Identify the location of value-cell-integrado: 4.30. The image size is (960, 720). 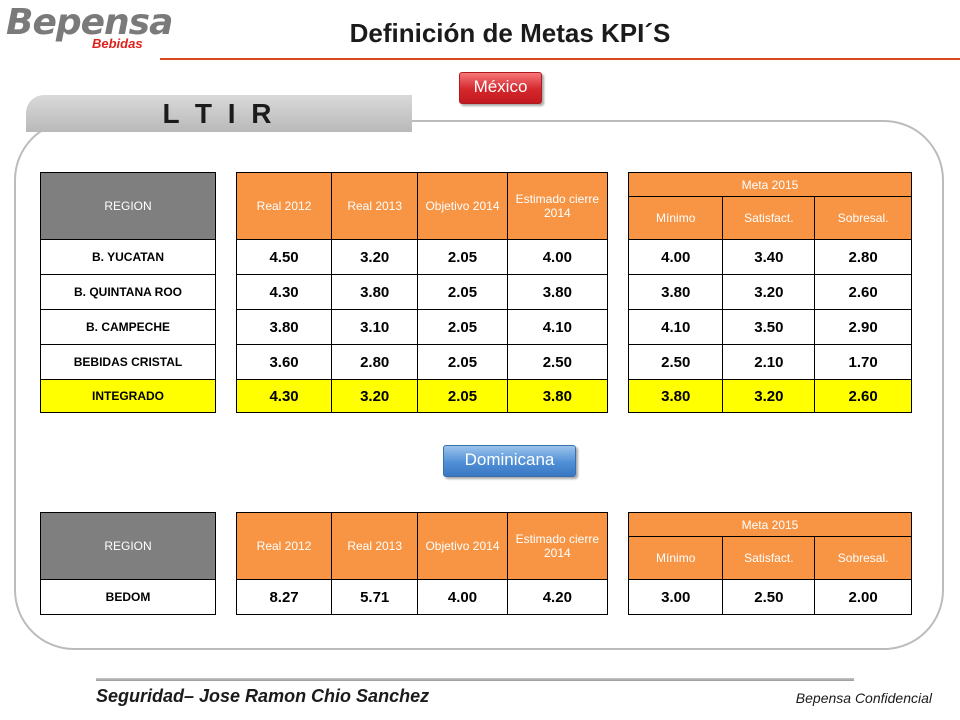
(284, 396).